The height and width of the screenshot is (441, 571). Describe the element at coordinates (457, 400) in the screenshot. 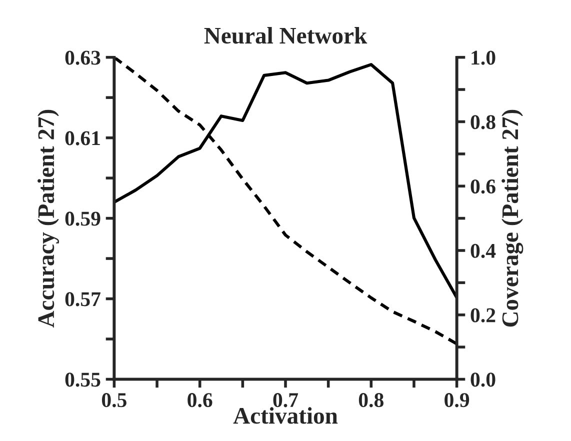

I see `x-tick-label: 0.9` at that location.